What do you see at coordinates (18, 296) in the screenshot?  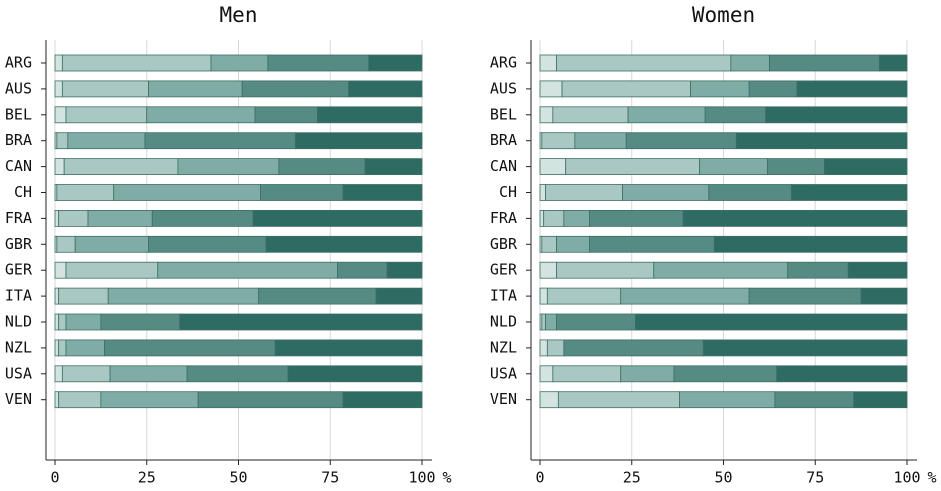 I see `y-tick-label: ITA` at bounding box center [18, 296].